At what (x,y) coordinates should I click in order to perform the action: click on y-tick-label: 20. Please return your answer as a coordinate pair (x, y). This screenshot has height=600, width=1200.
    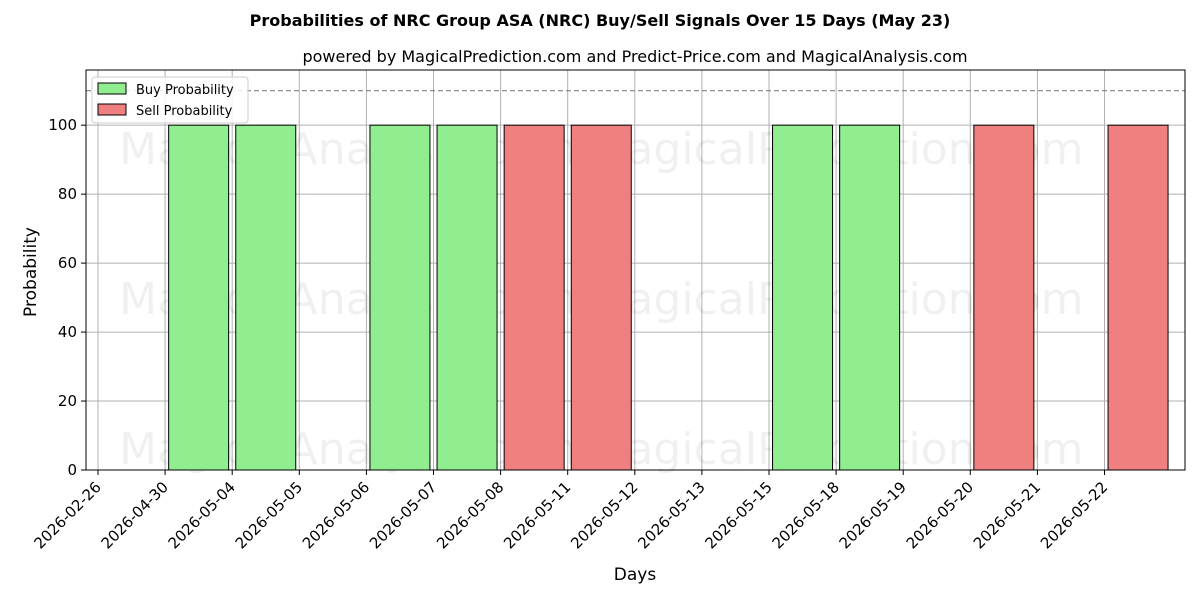
    Looking at the image, I should click on (67, 401).